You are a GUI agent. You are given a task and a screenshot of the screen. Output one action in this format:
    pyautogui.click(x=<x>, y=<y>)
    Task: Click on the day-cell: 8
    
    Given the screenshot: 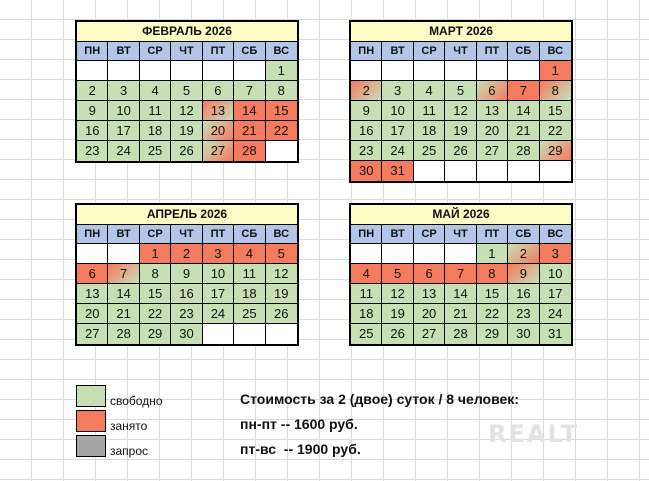 What is the action you would take?
    pyautogui.click(x=281, y=91)
    